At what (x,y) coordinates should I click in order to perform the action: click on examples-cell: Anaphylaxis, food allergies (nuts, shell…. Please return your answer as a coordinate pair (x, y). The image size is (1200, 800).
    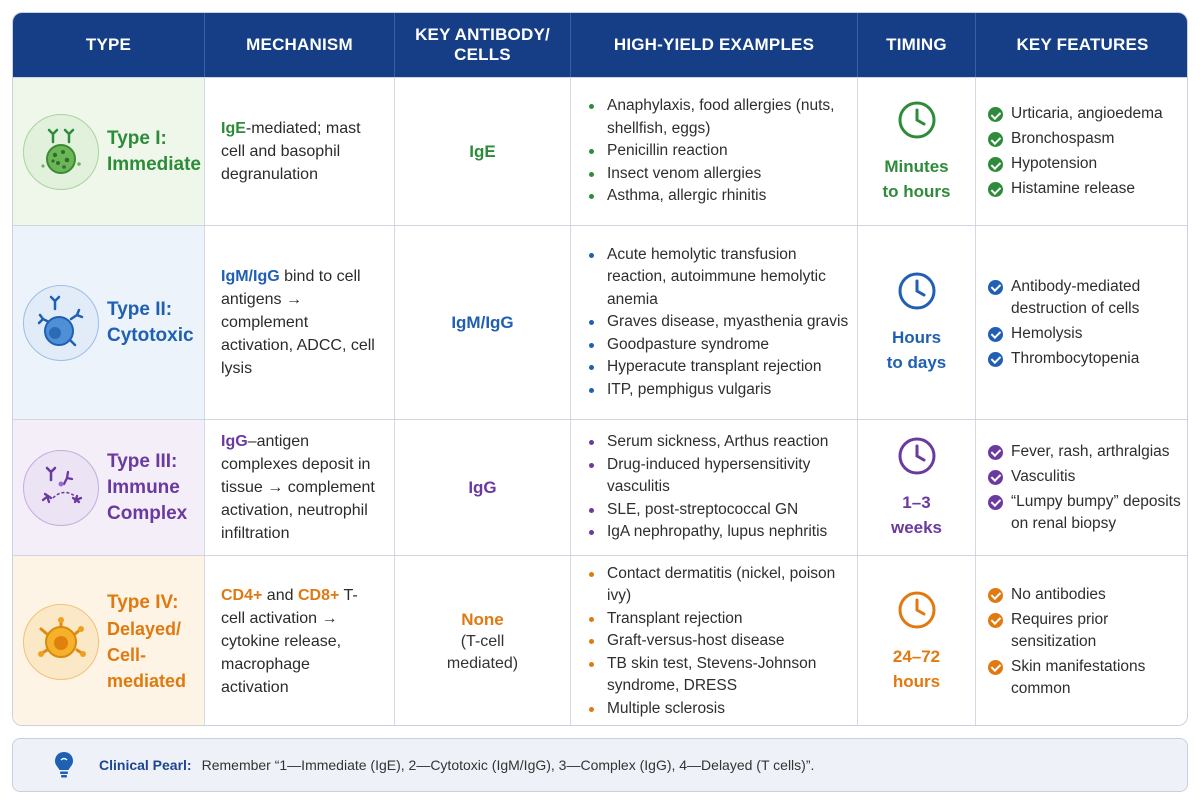
    Looking at the image, I should click on (714, 151).